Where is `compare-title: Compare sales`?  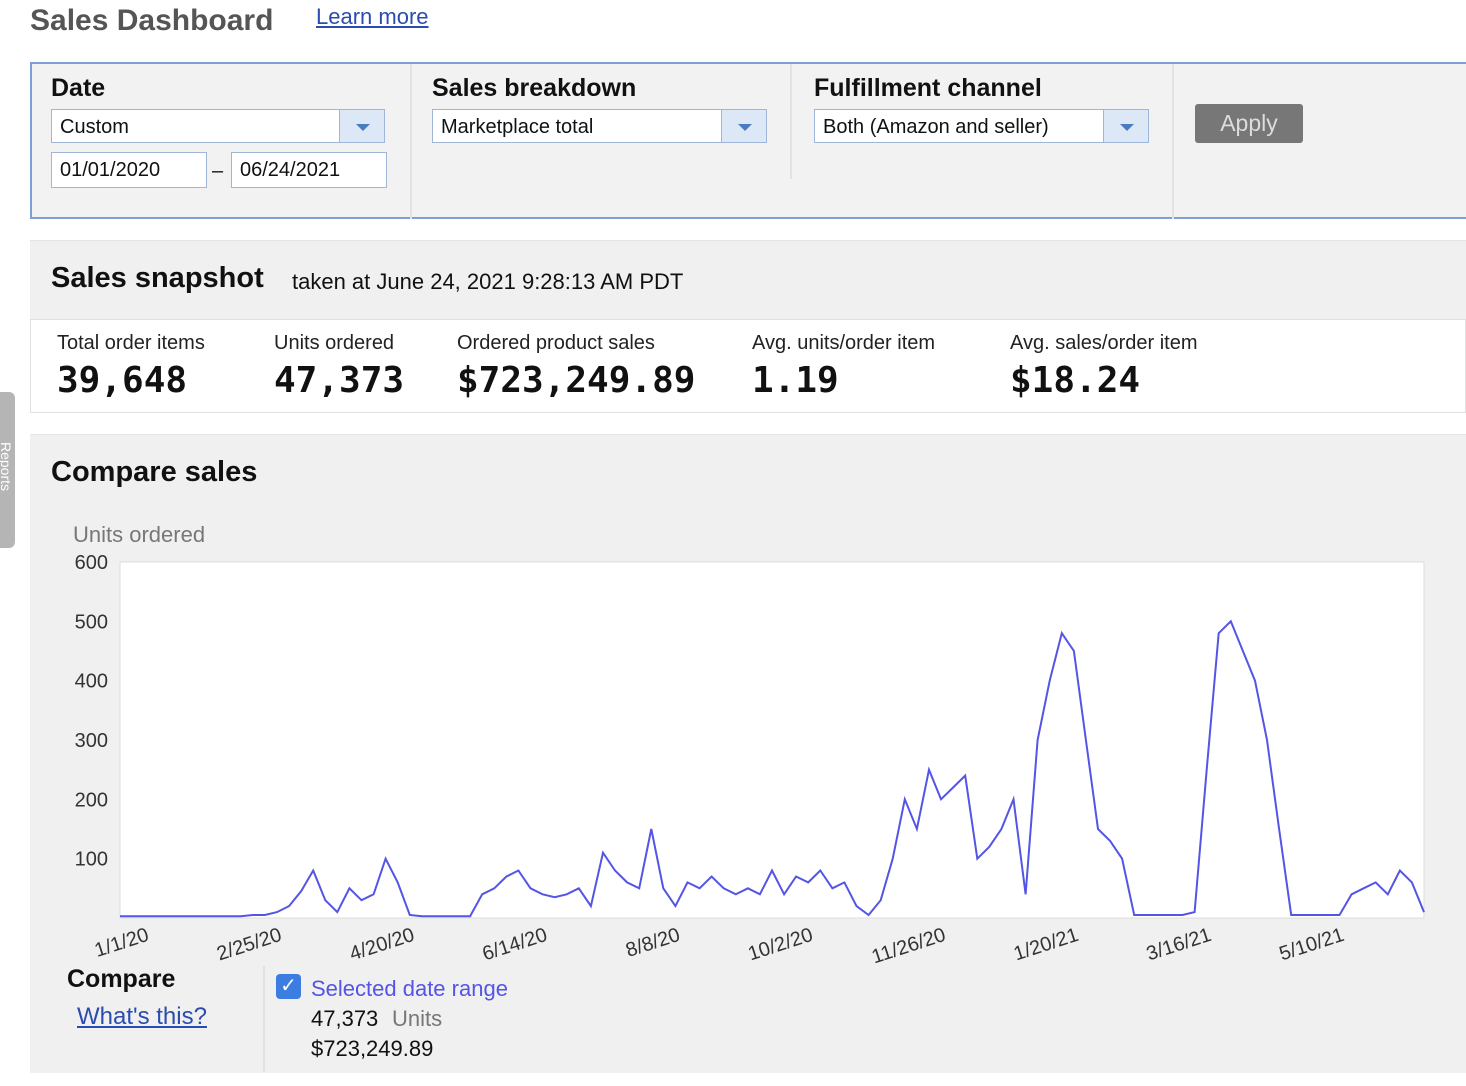 compare-title: Compare sales is located at coordinates (154, 472).